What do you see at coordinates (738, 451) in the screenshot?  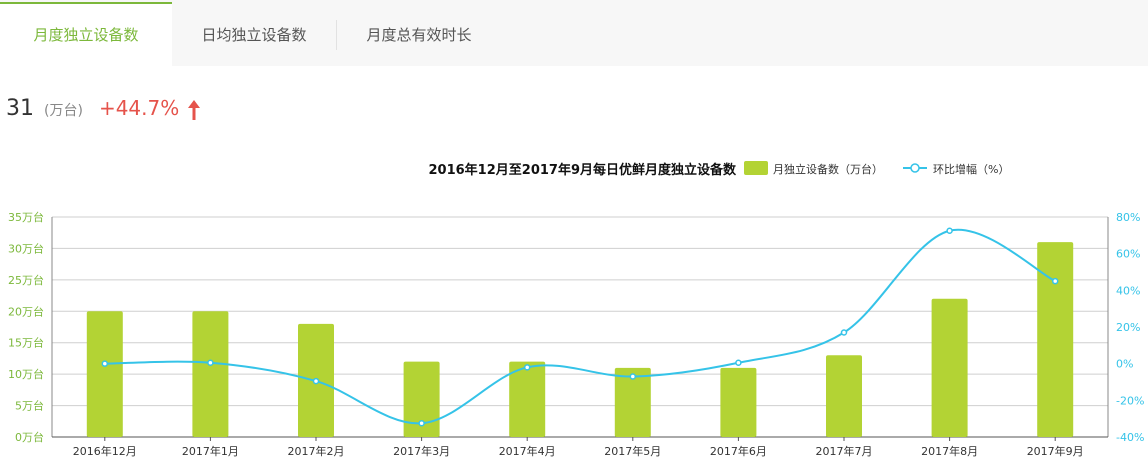 I see `x-axis-tick-label: 2017年6月` at bounding box center [738, 451].